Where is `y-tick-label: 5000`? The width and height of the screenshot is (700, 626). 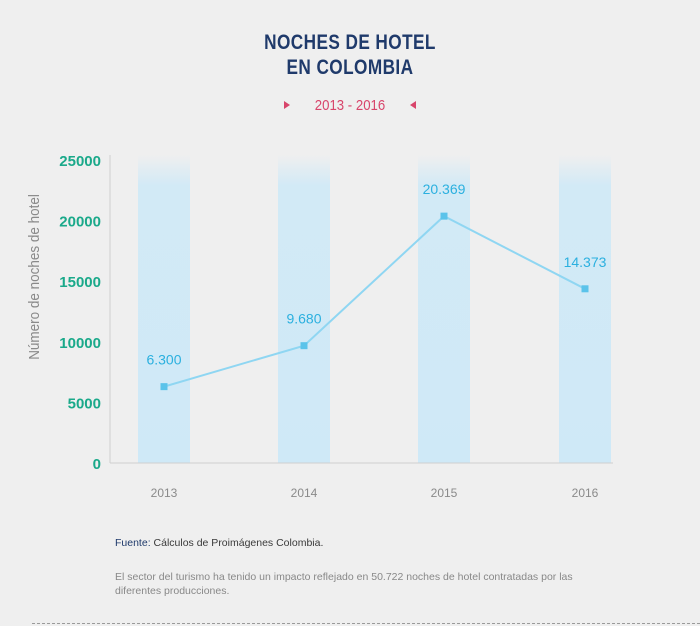 y-tick-label: 5000 is located at coordinates (84, 403).